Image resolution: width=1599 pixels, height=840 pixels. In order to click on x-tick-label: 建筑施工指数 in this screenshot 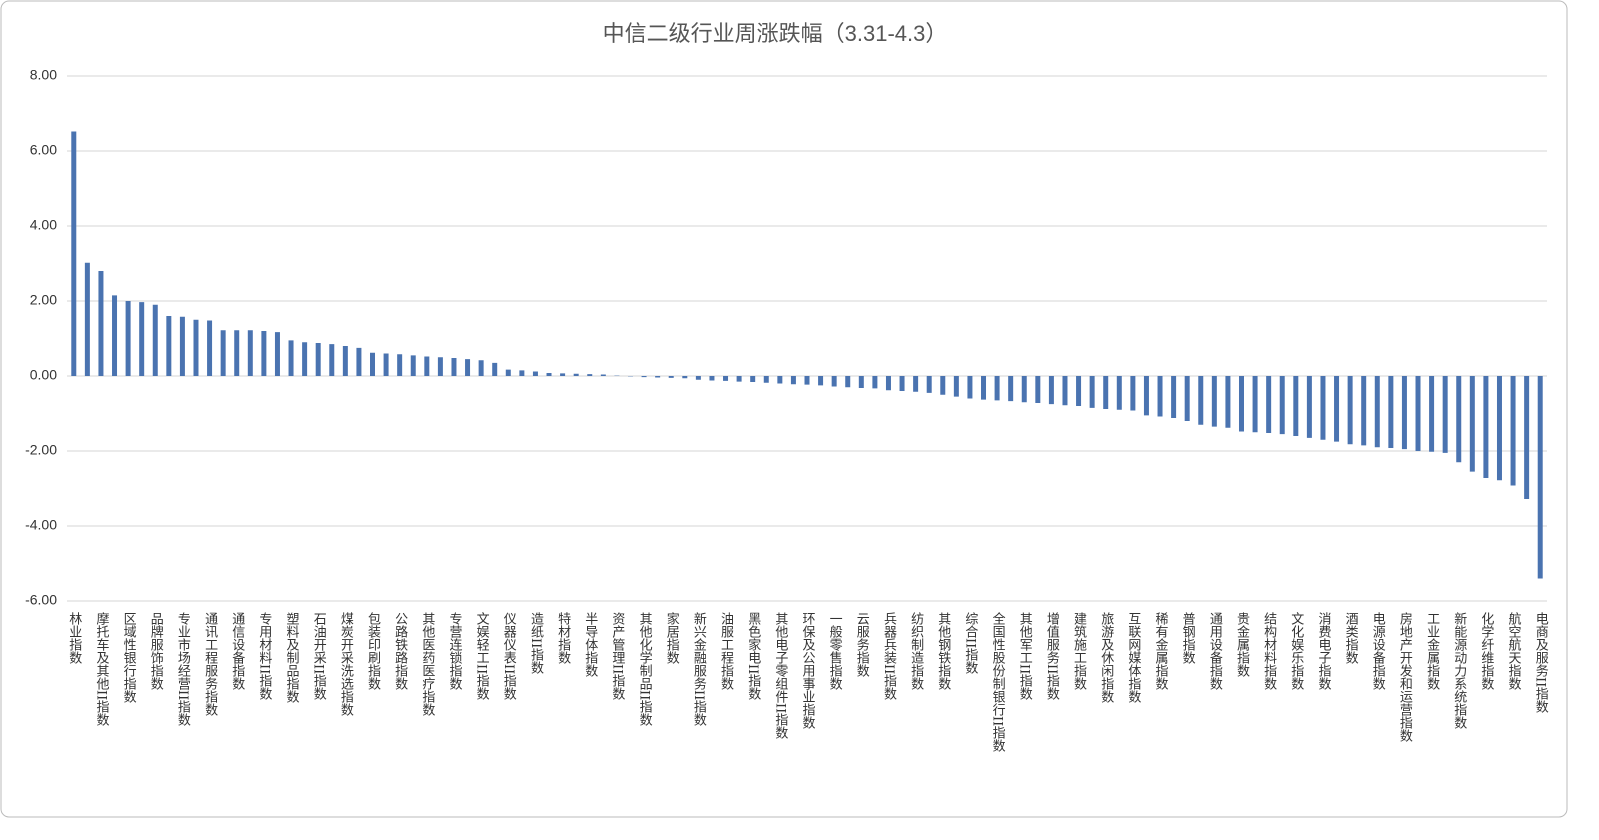, I will do `click(1079, 651)`.